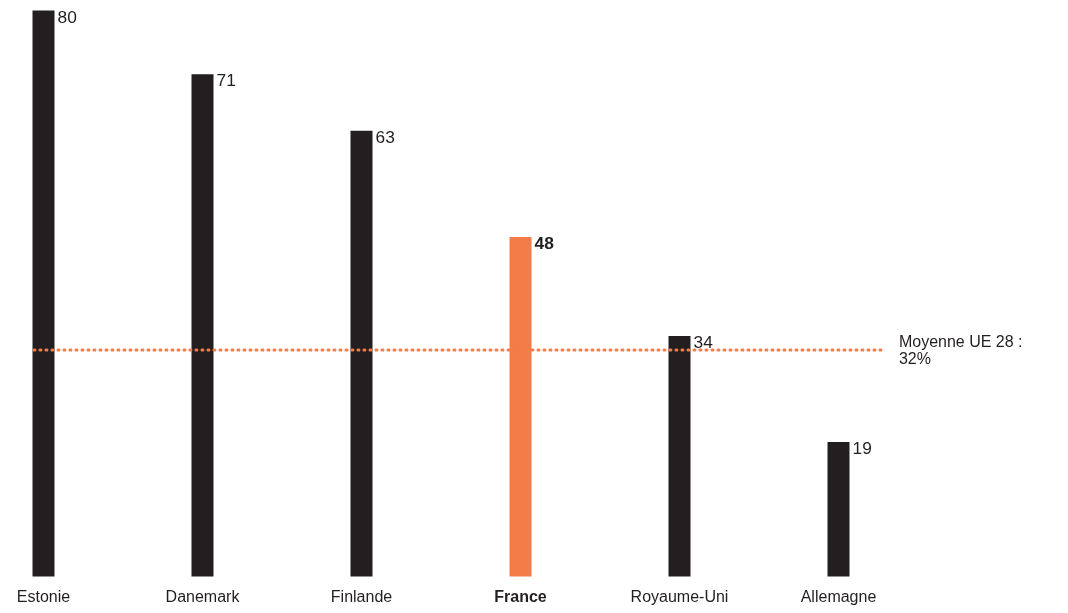  Describe the element at coordinates (203, 596) in the screenshot. I see `x-tick-label: Danemark` at that location.